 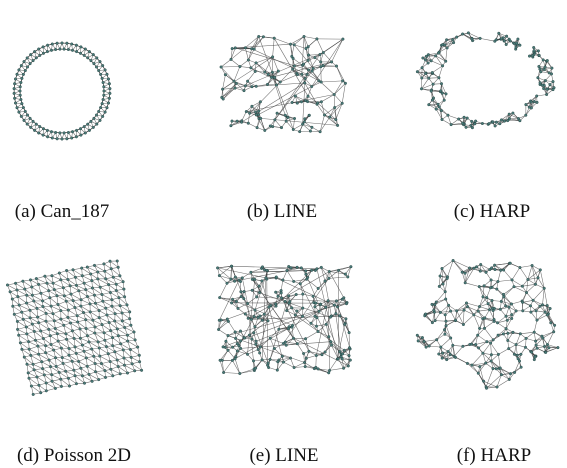 What do you see at coordinates (487, 324) in the screenshot?
I see `graph-f` at bounding box center [487, 324].